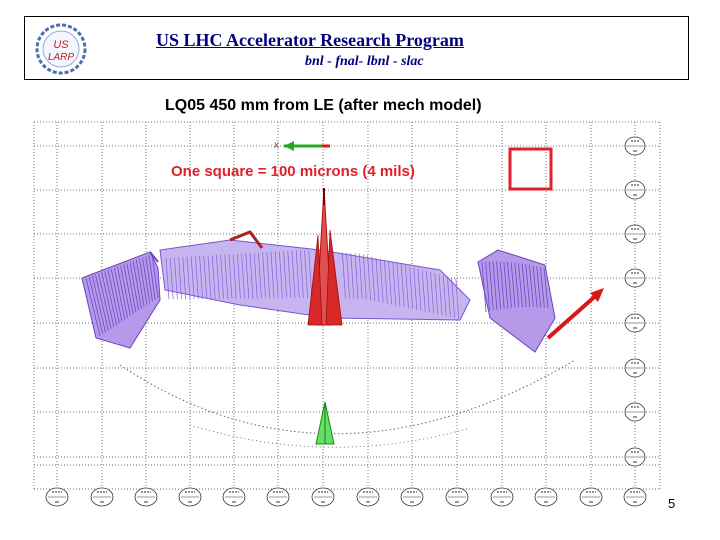  I want to click on scale-note: One square = 100 microns (4 mils), so click(293, 171).